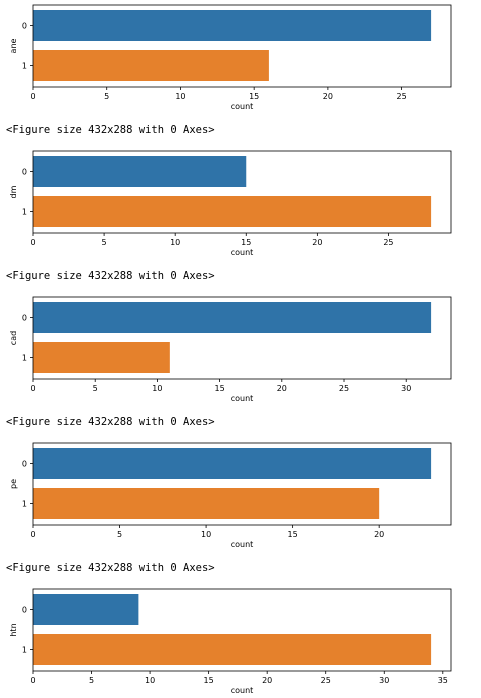  What do you see at coordinates (32, 96) in the screenshot?
I see `chart-ane-xtick-label: 0` at bounding box center [32, 96].